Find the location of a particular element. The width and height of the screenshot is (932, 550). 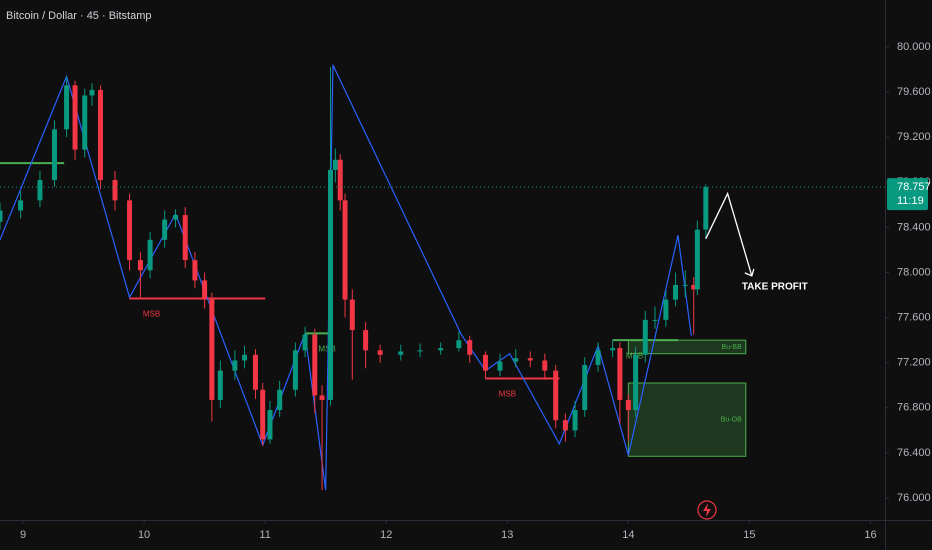

y-tick-label: 78.000 is located at coordinates (914, 272).